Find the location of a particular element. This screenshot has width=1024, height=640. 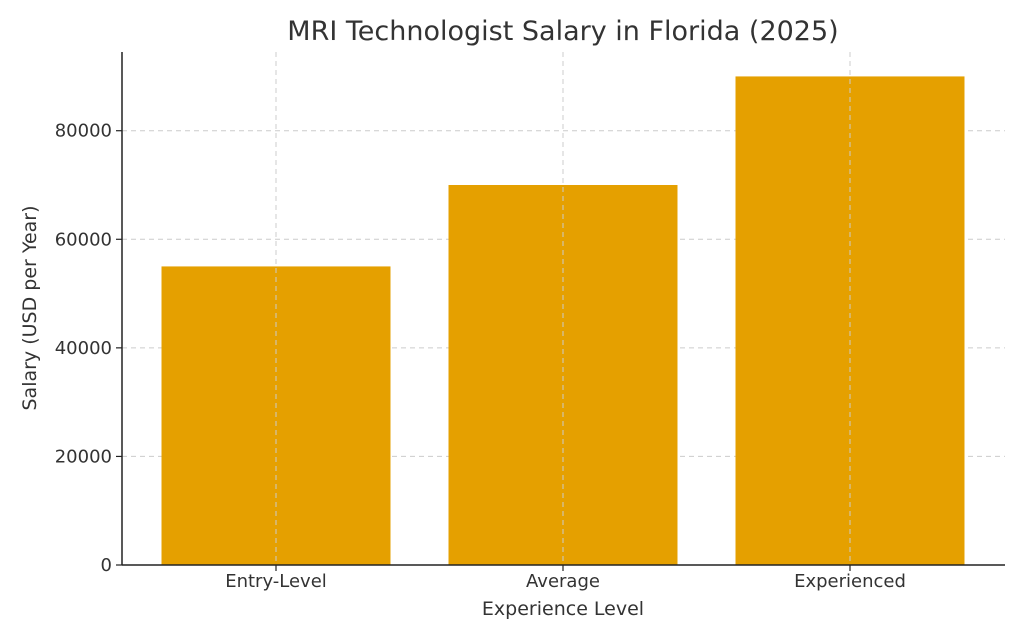

y-axis-label: Salary (USD per Year) is located at coordinates (30, 307).